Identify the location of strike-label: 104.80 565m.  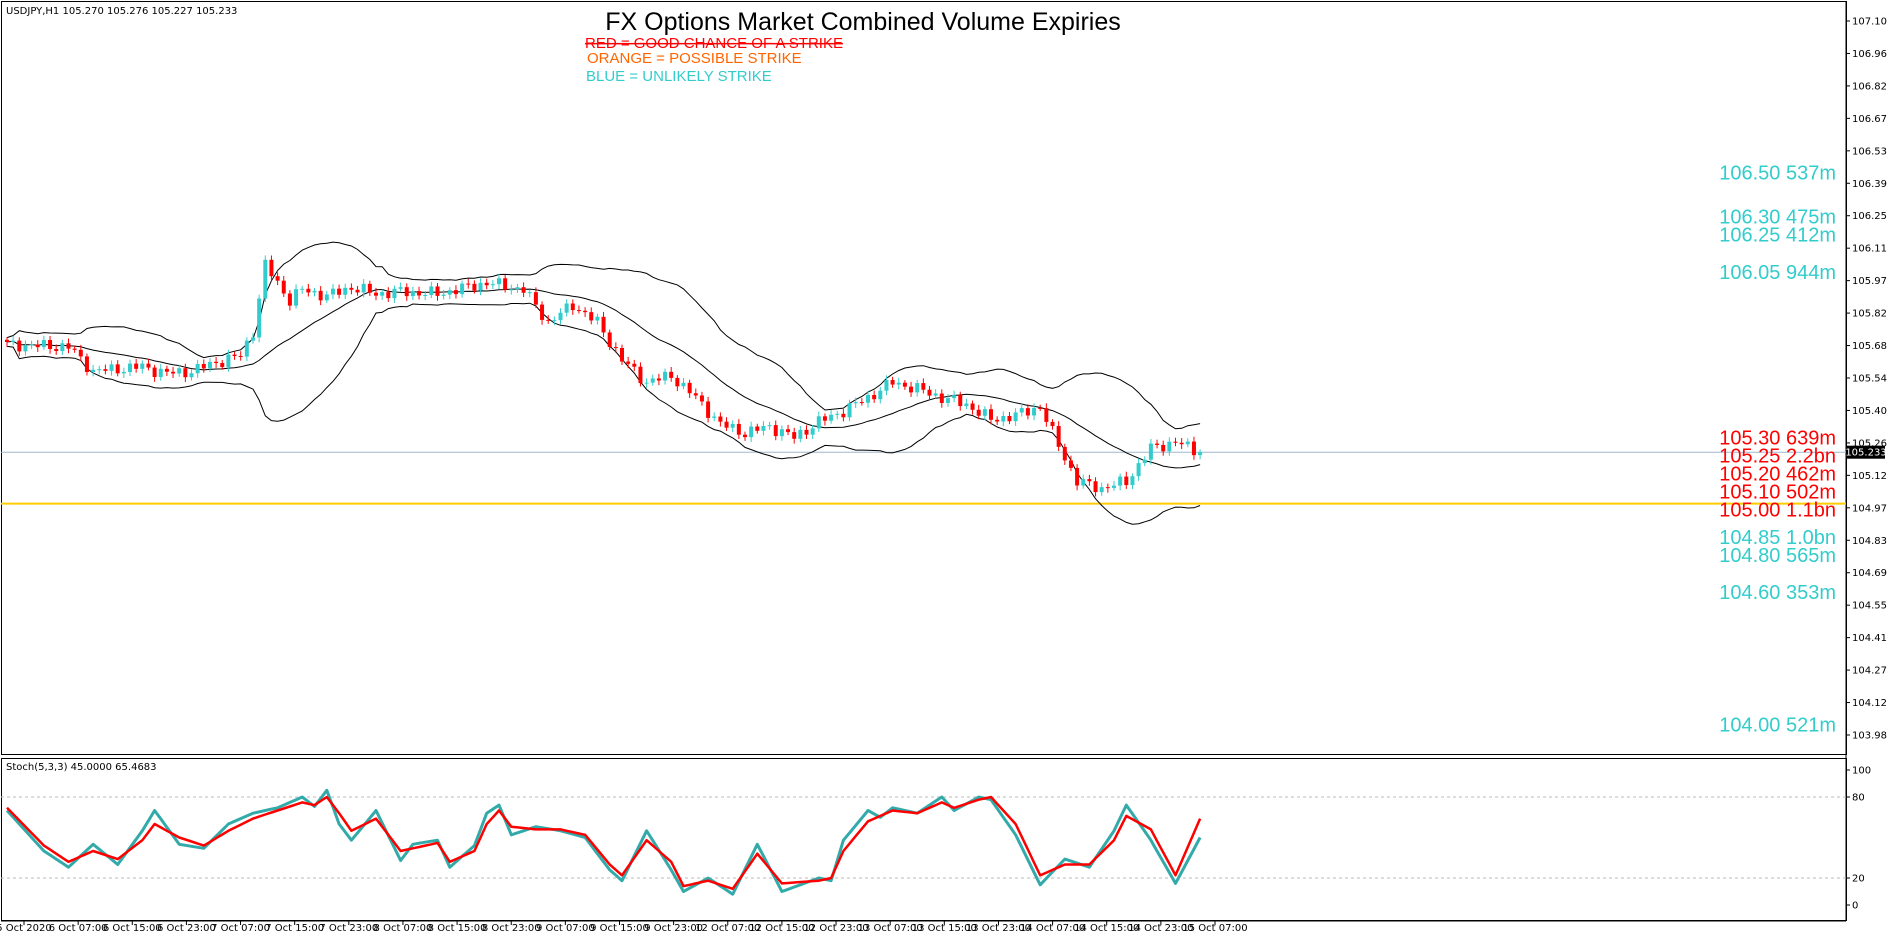
(1777, 556).